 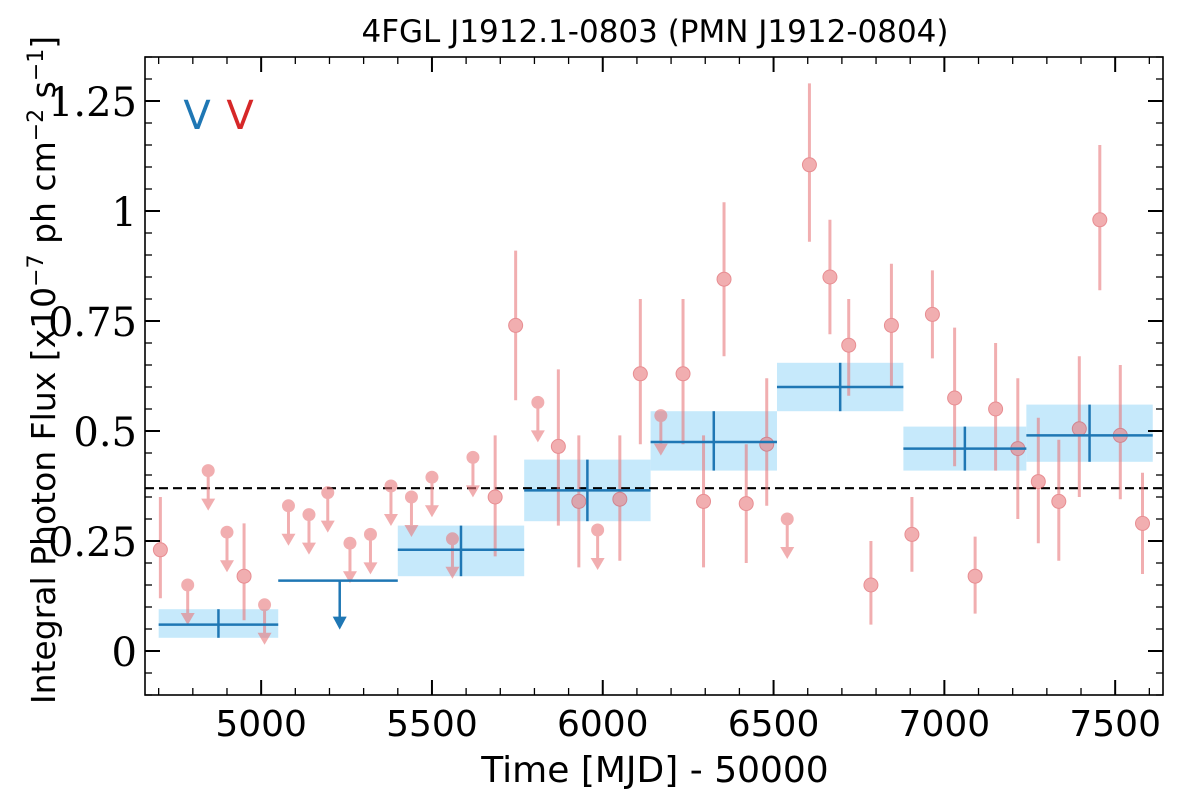 What do you see at coordinates (603, 724) in the screenshot?
I see `x-tick-label: 6000` at bounding box center [603, 724].